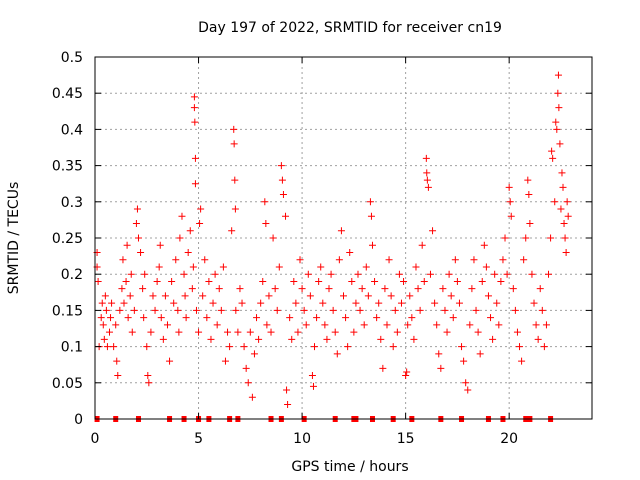 This screenshot has width=640, height=480. I want to click on y-tick-label: 0.35, so click(67, 167).